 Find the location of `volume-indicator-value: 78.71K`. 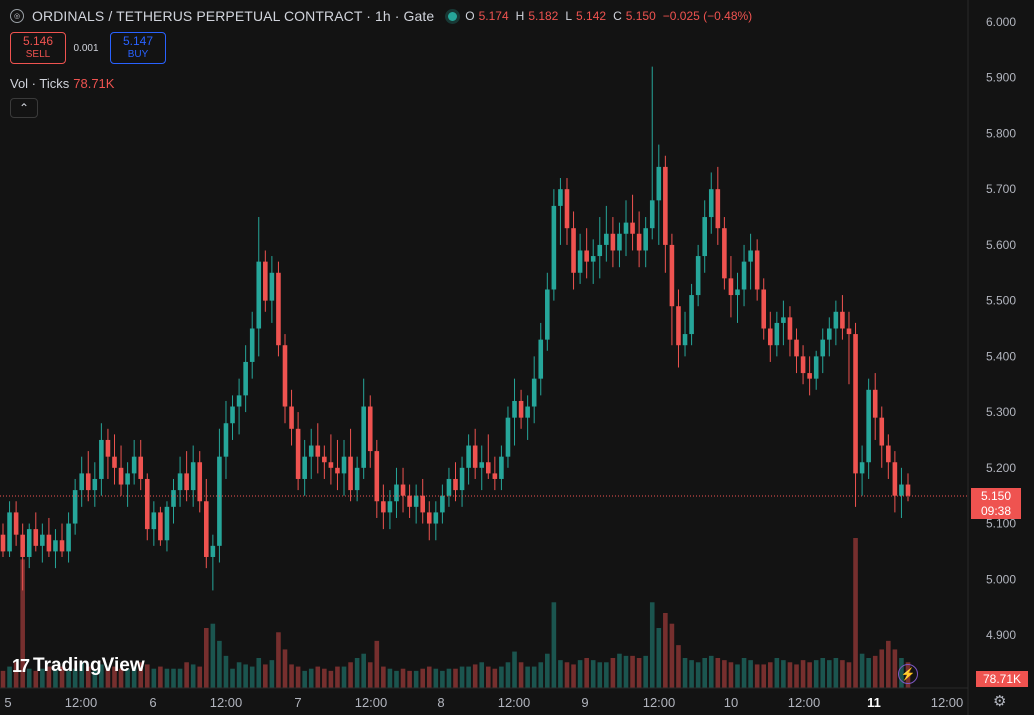

volume-indicator-value: 78.71K is located at coordinates (94, 83).